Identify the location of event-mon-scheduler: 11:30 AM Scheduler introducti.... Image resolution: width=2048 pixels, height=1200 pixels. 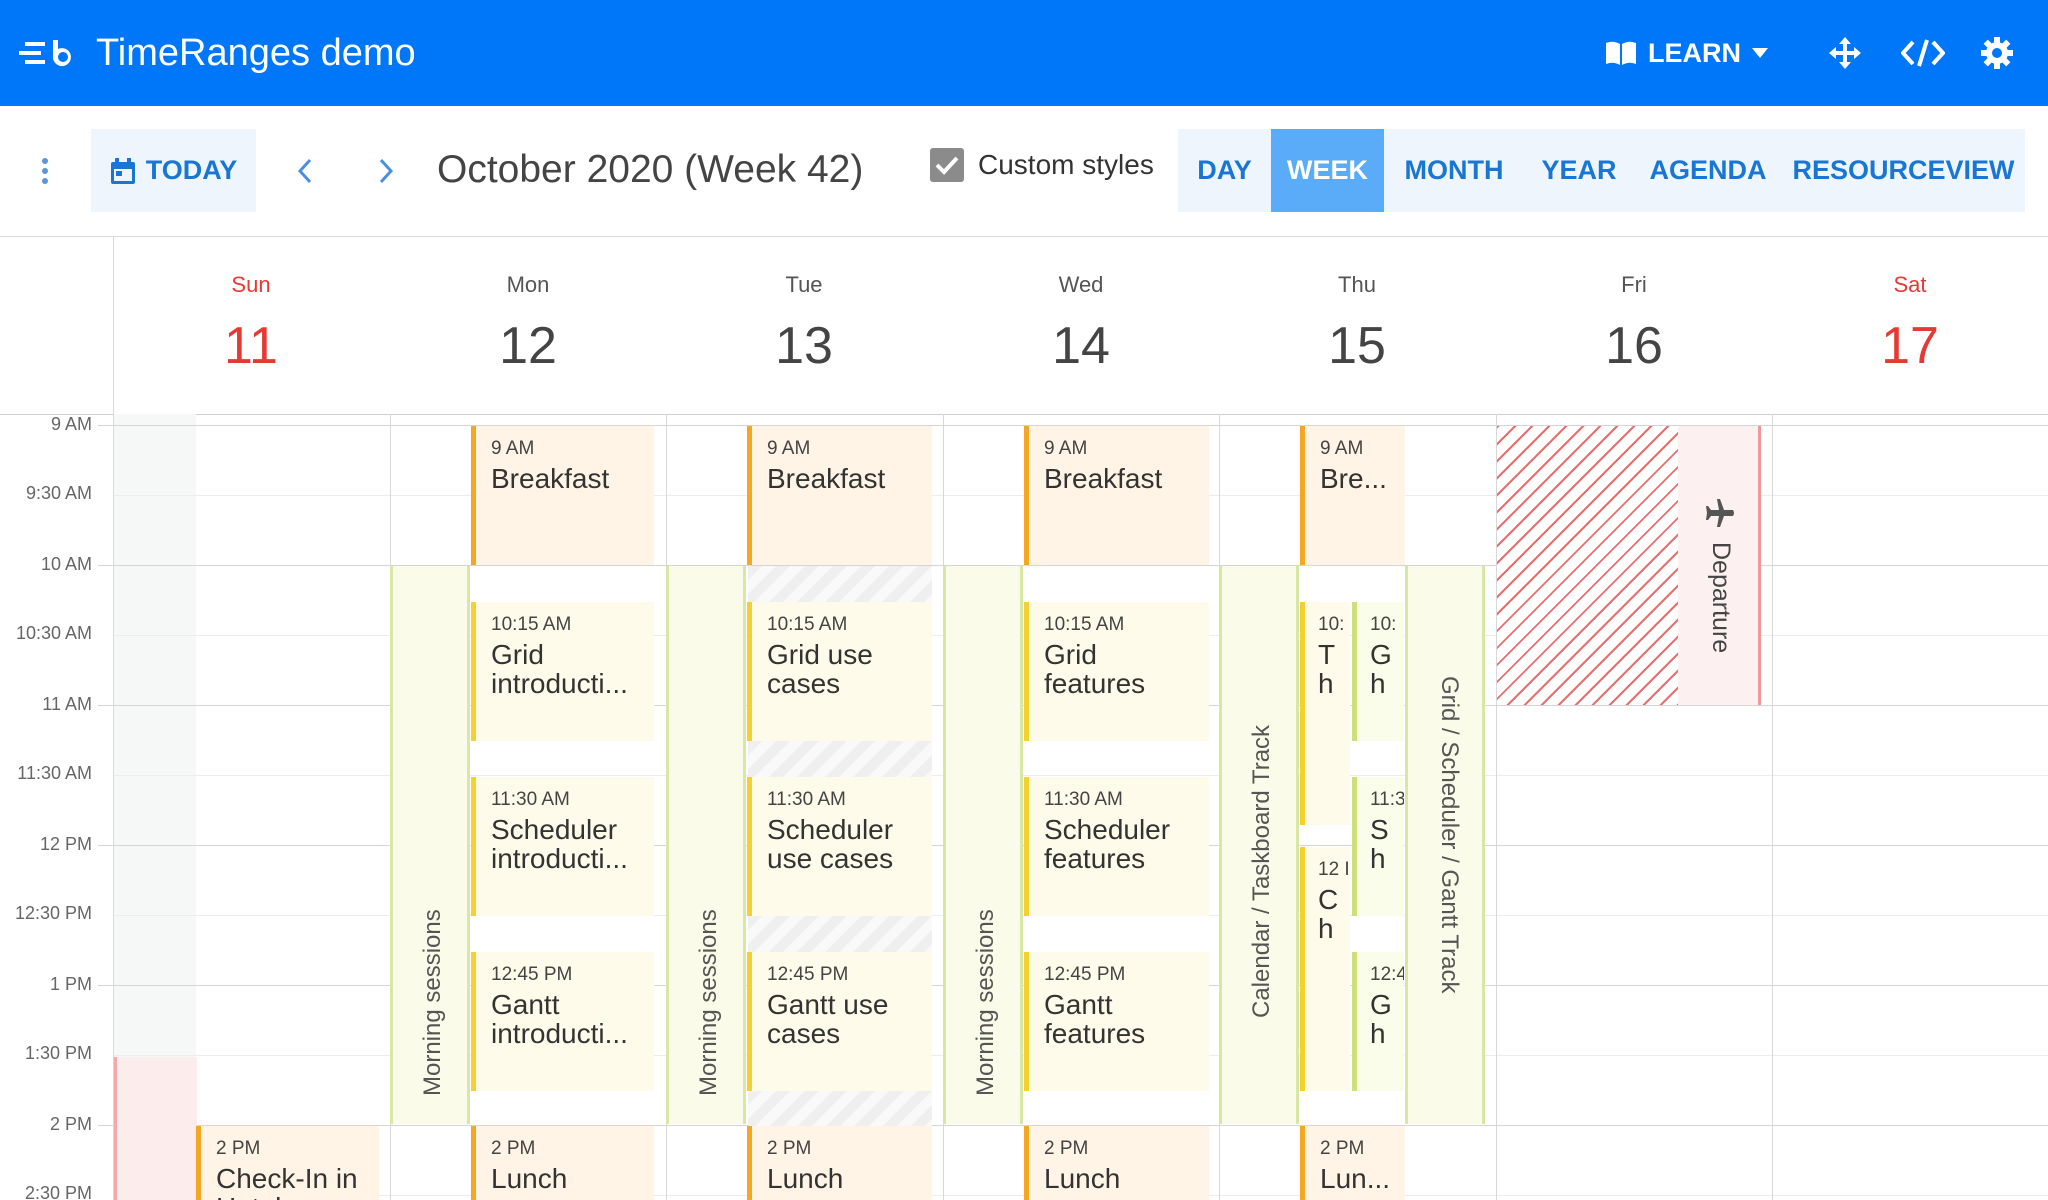
(562, 846).